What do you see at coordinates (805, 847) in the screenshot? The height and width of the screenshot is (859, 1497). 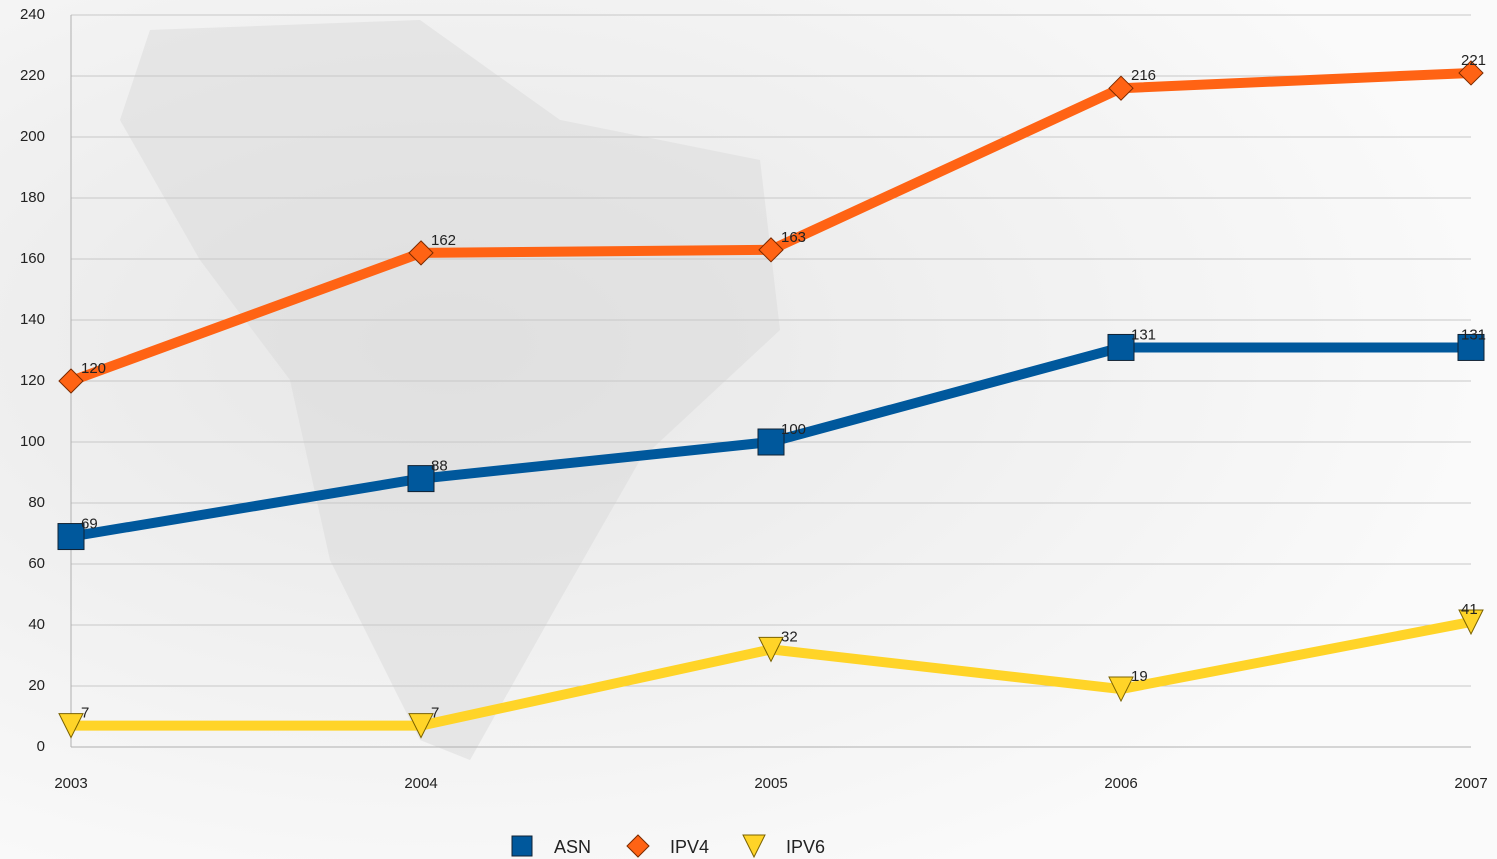 I see `legend-label: IPV6` at bounding box center [805, 847].